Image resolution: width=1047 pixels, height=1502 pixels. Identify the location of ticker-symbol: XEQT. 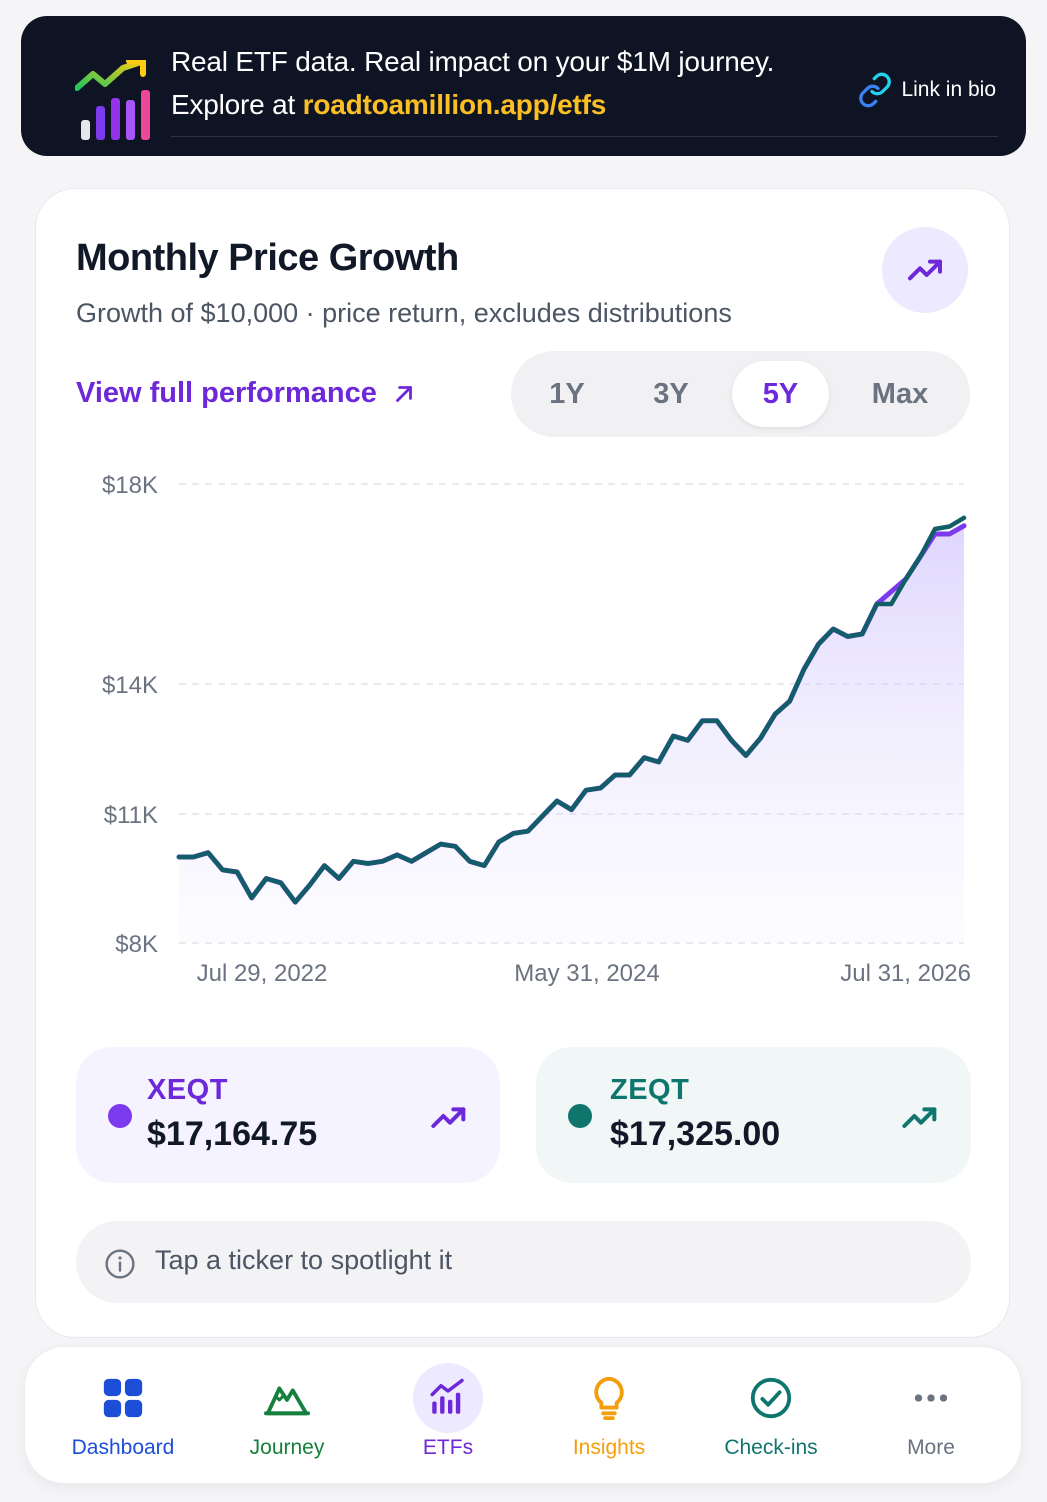
(187, 1090).